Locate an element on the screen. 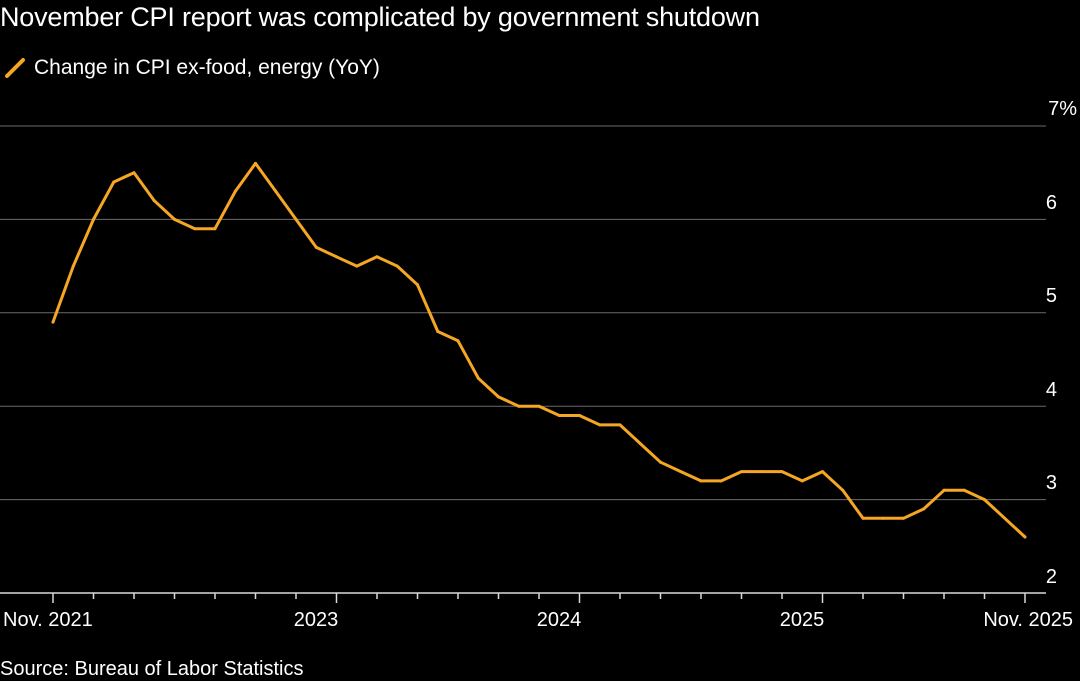 The image size is (1080, 681). y-tick-label-5: 5 is located at coordinates (1051, 296).